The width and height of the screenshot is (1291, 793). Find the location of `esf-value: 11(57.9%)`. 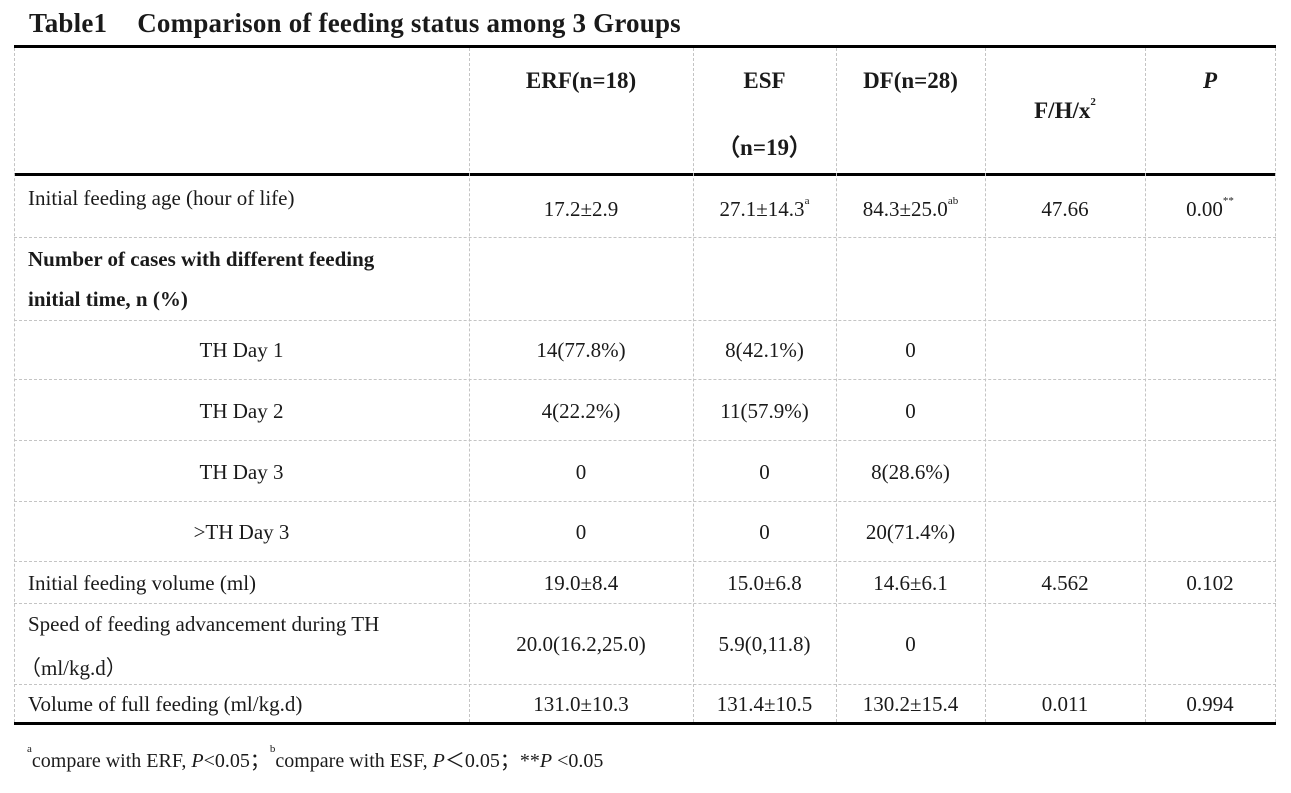

esf-value: 11(57.9%) is located at coordinates (764, 411).